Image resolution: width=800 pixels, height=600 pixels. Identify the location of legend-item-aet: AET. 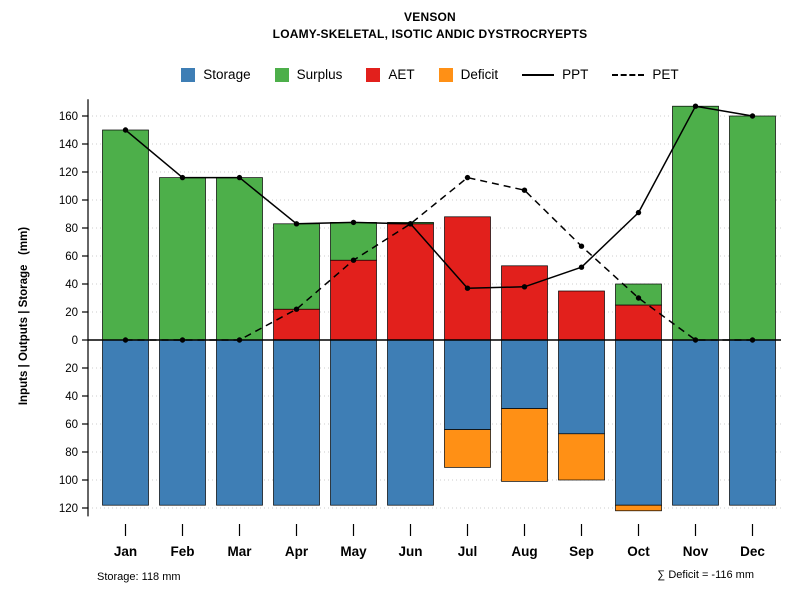
(390, 74).